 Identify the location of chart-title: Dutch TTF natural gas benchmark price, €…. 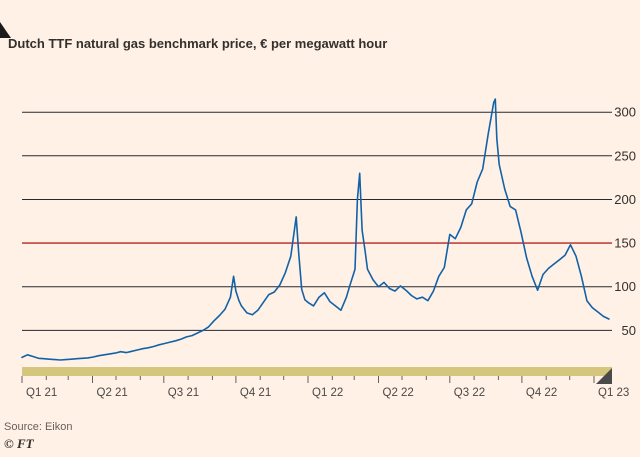
(198, 43).